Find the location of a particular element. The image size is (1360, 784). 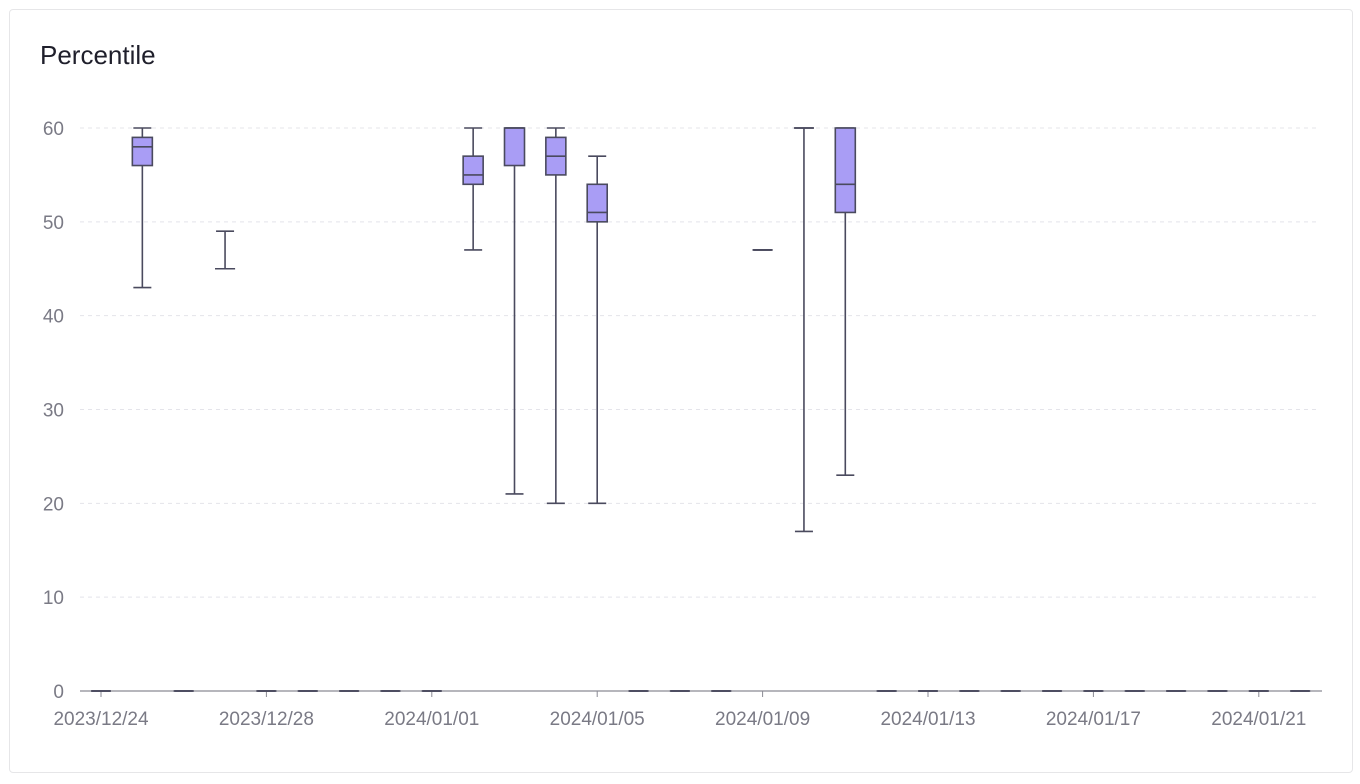

box-2023/12/27 is located at coordinates (225, 250).